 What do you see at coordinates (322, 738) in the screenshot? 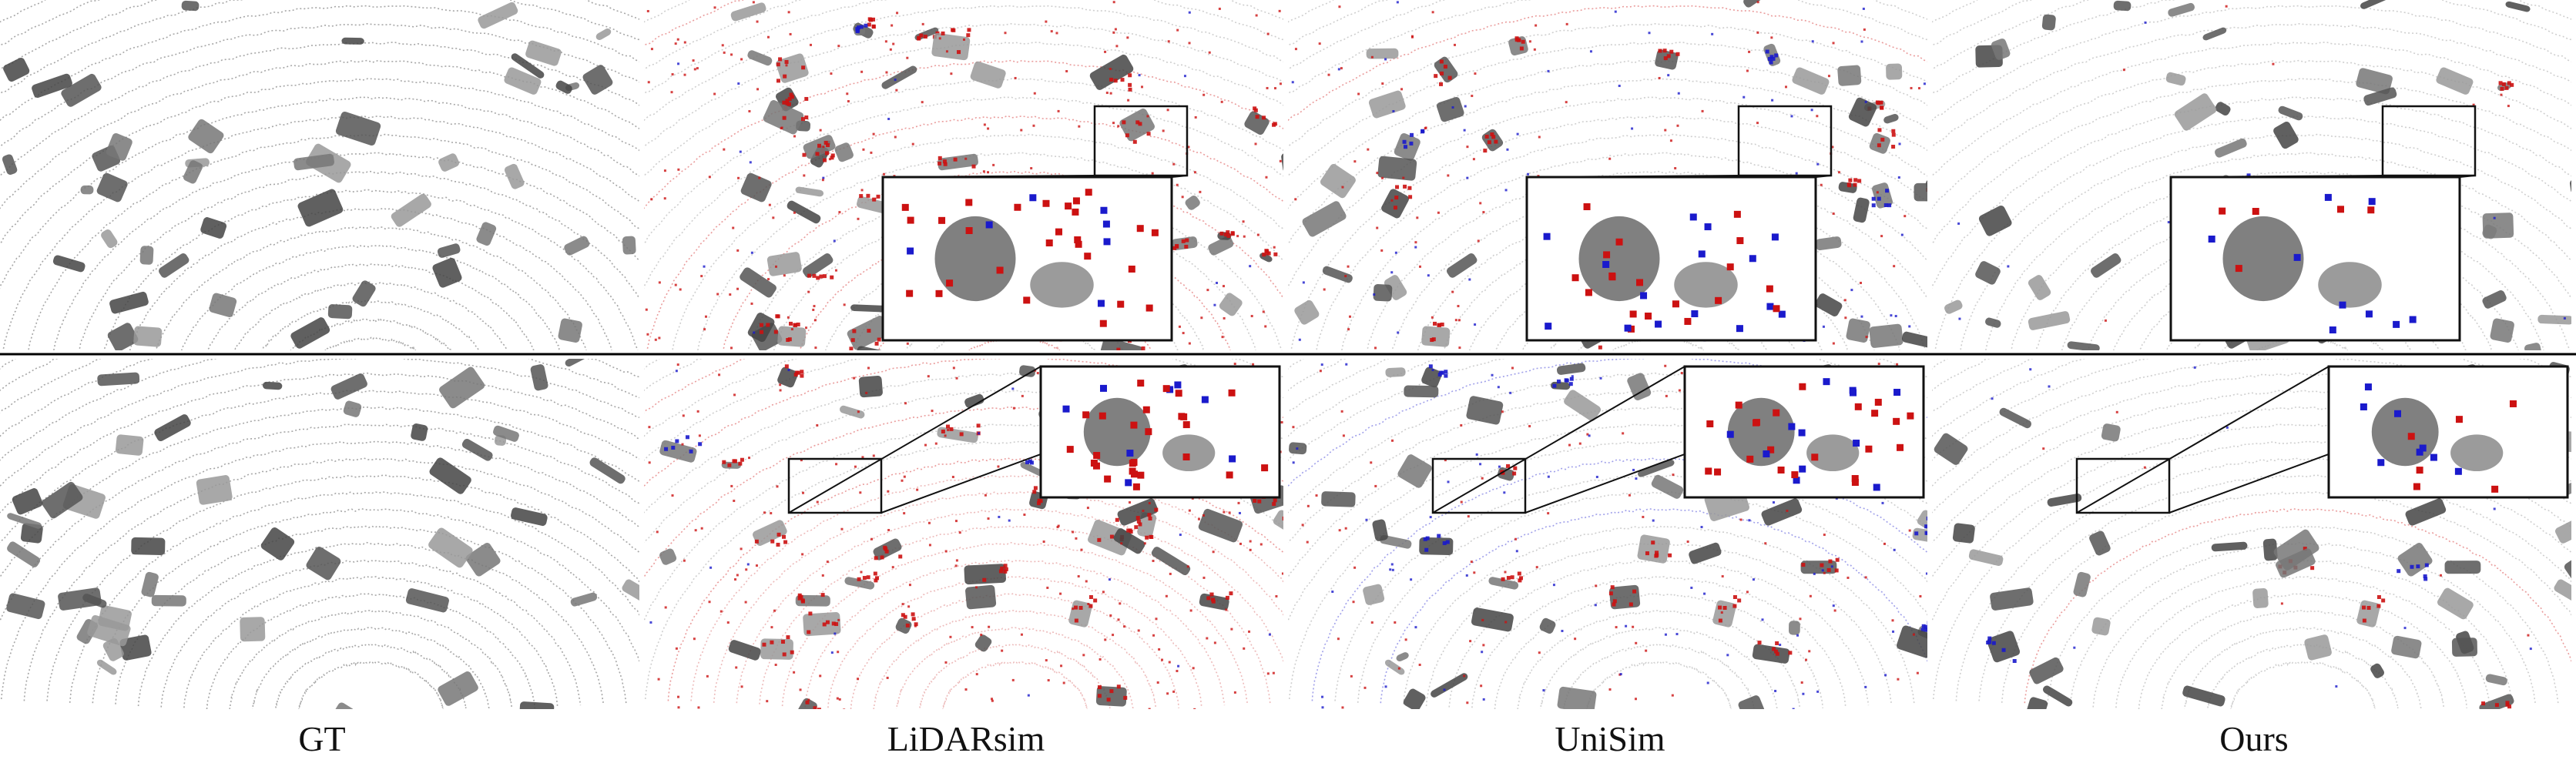
I see `caption-gt: GT` at bounding box center [322, 738].